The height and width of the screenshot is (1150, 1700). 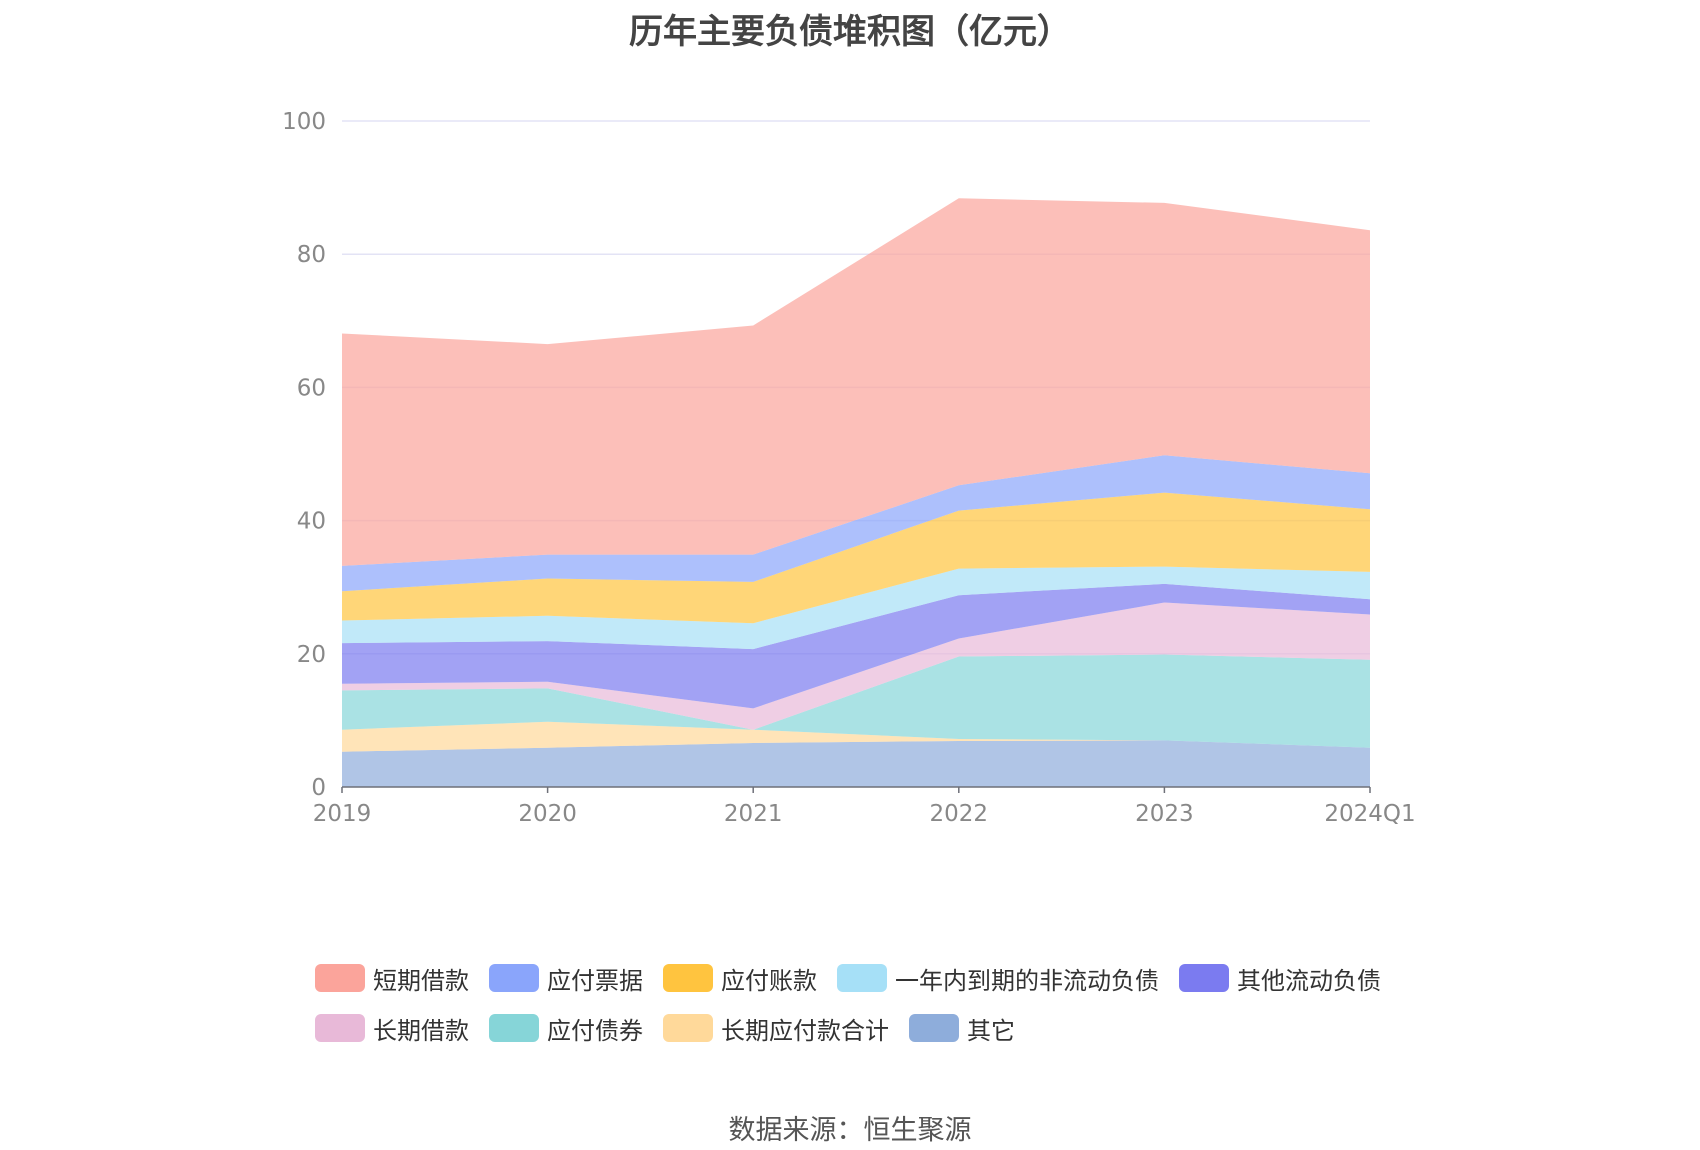 I want to click on legend-label: 长期借款, so click(x=421, y=1030).